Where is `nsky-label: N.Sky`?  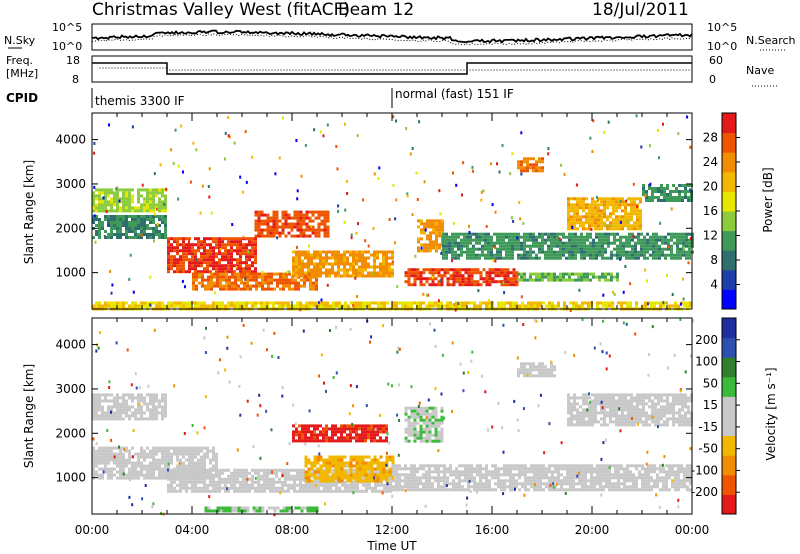
nsky-label: N.Sky is located at coordinates (20, 40).